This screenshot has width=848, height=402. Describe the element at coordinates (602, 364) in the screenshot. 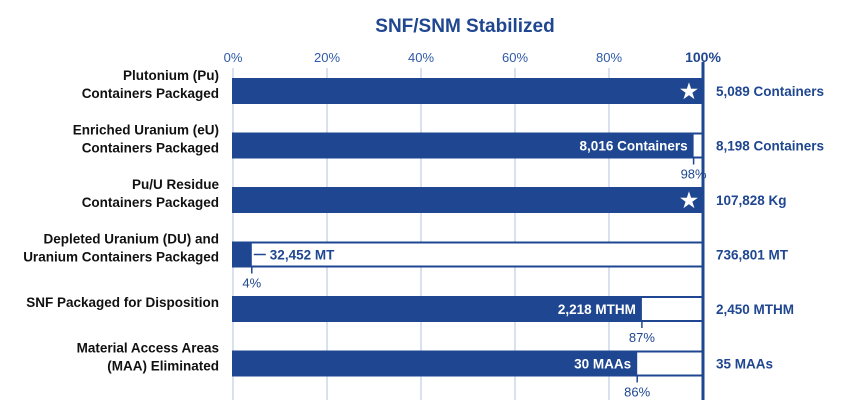

I see `bar-value-label: 30 MAAs` at that location.